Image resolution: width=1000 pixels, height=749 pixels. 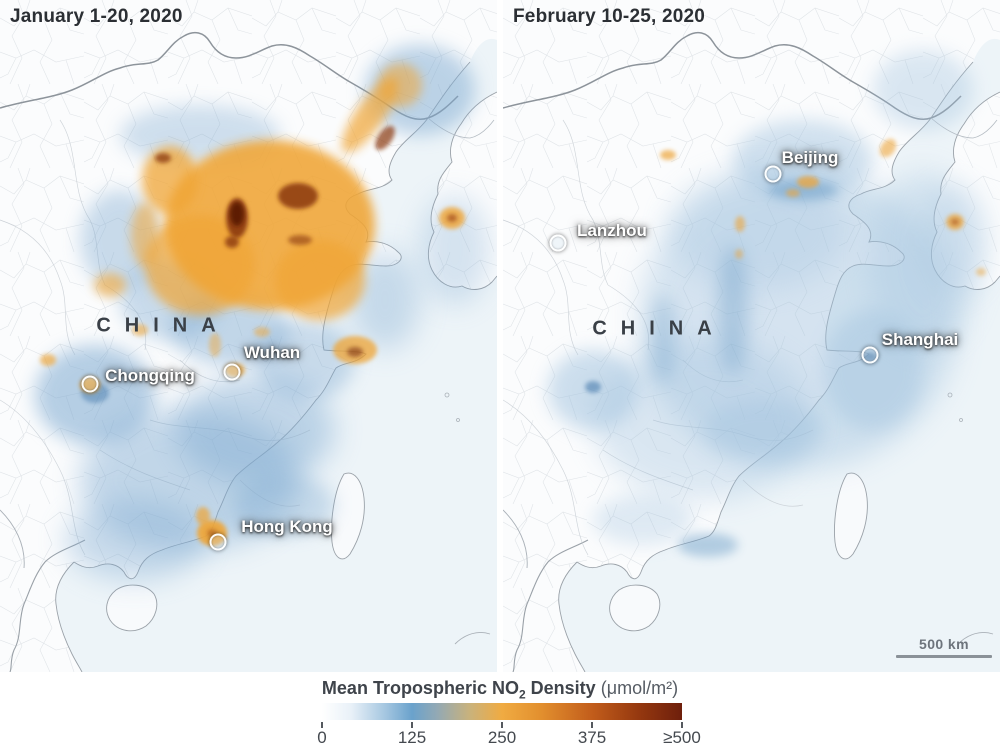 I want to click on region-label-china-left: CHINA, so click(x=163, y=325).